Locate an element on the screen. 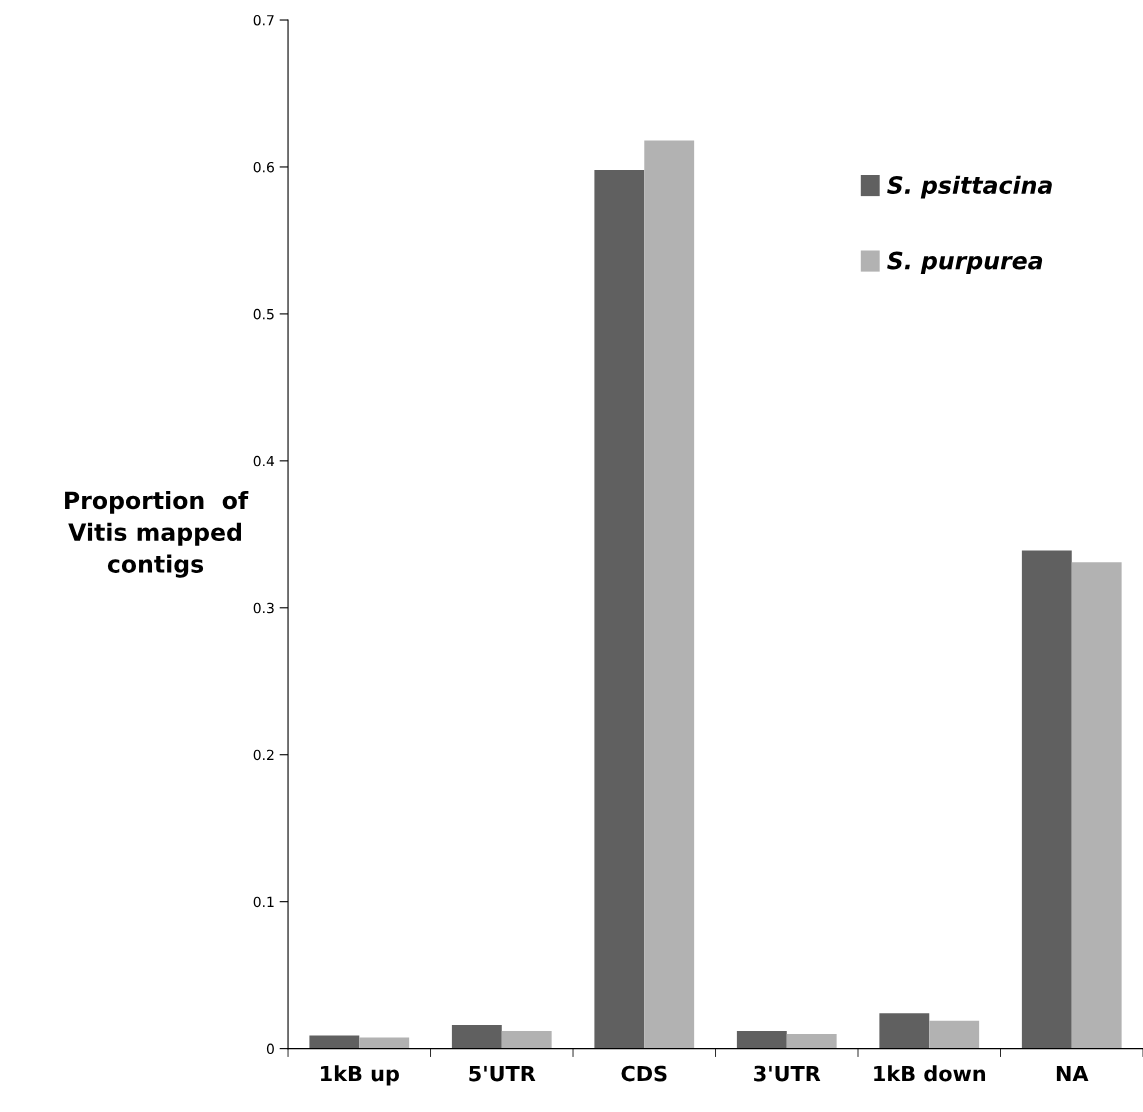 The image size is (1143, 1112). x-tick-label: 1kB up is located at coordinates (360, 1075).